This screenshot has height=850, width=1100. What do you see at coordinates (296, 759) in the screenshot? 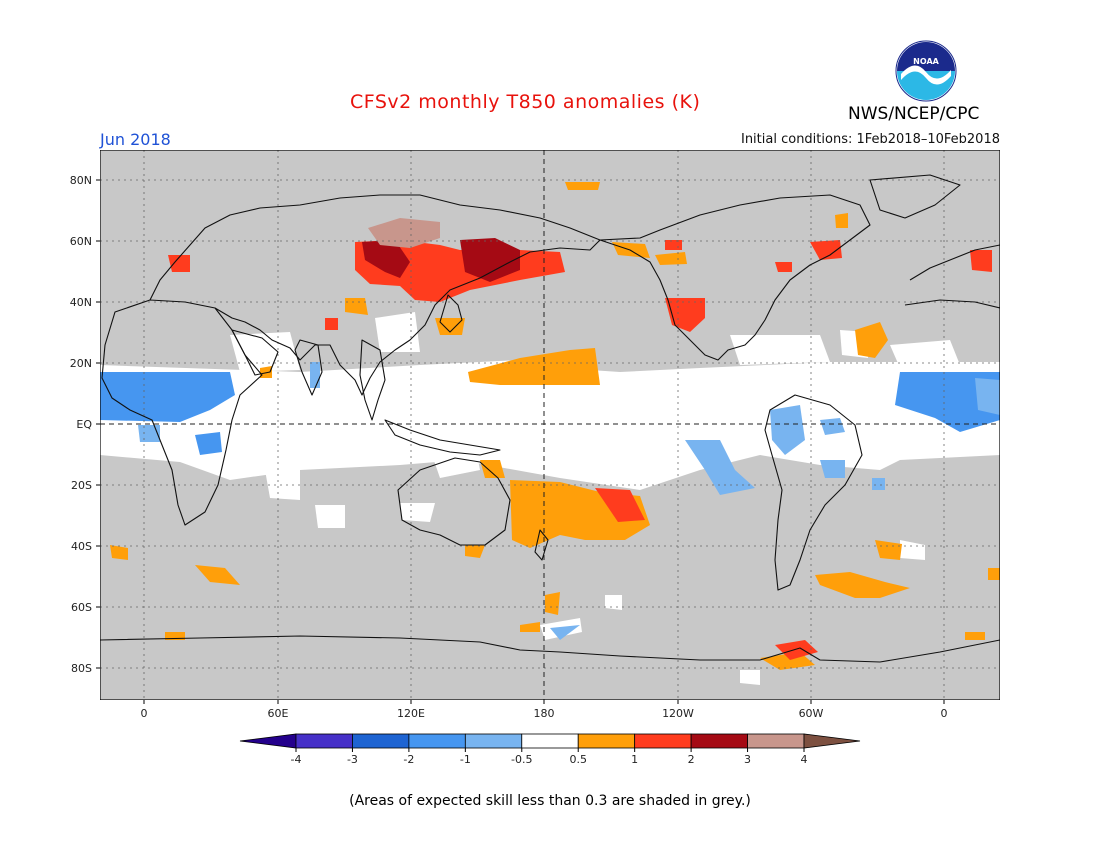
I see `colorbar-tick-label: -4` at bounding box center [296, 759].